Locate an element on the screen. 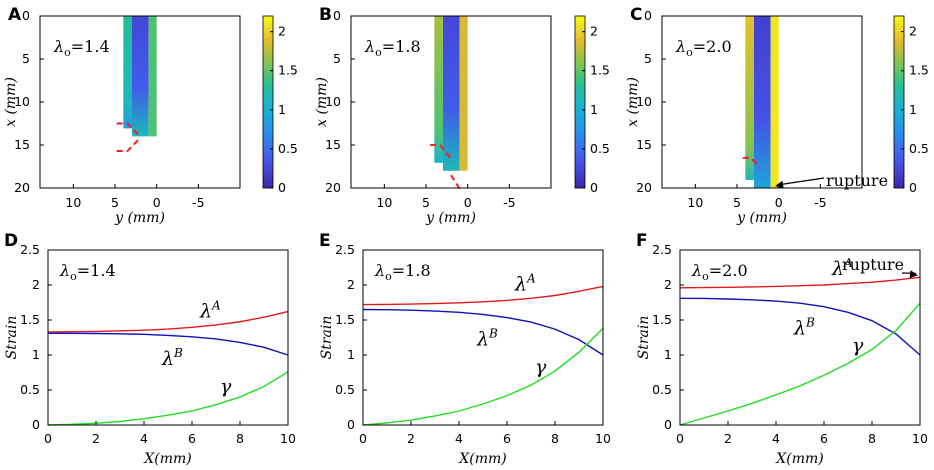  panel-letter: F is located at coordinates (642, 241).